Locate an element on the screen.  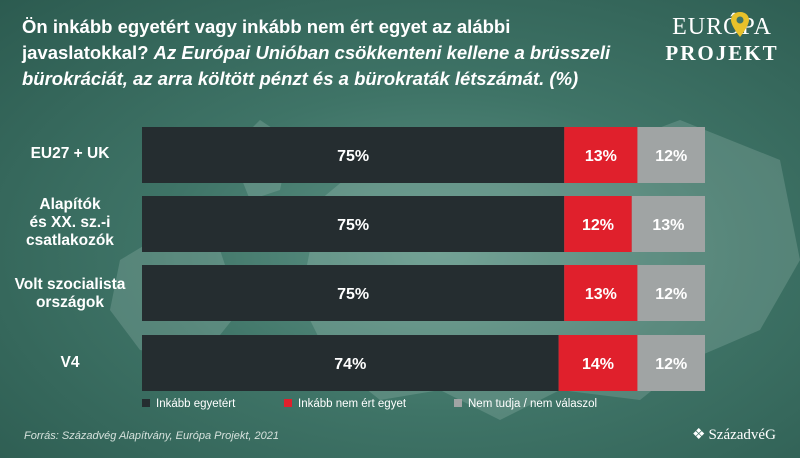
europa-projekt-logo: EURÓPA PROJEKT is located at coordinates (722, 41).